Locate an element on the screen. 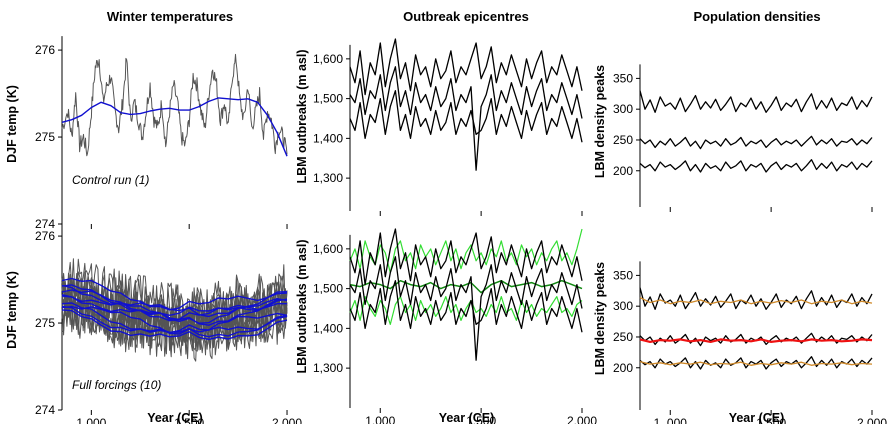 Image resolution: width=895 pixels, height=424 pixels. panel-annotation: Full forcings (10) is located at coordinates (116, 385).